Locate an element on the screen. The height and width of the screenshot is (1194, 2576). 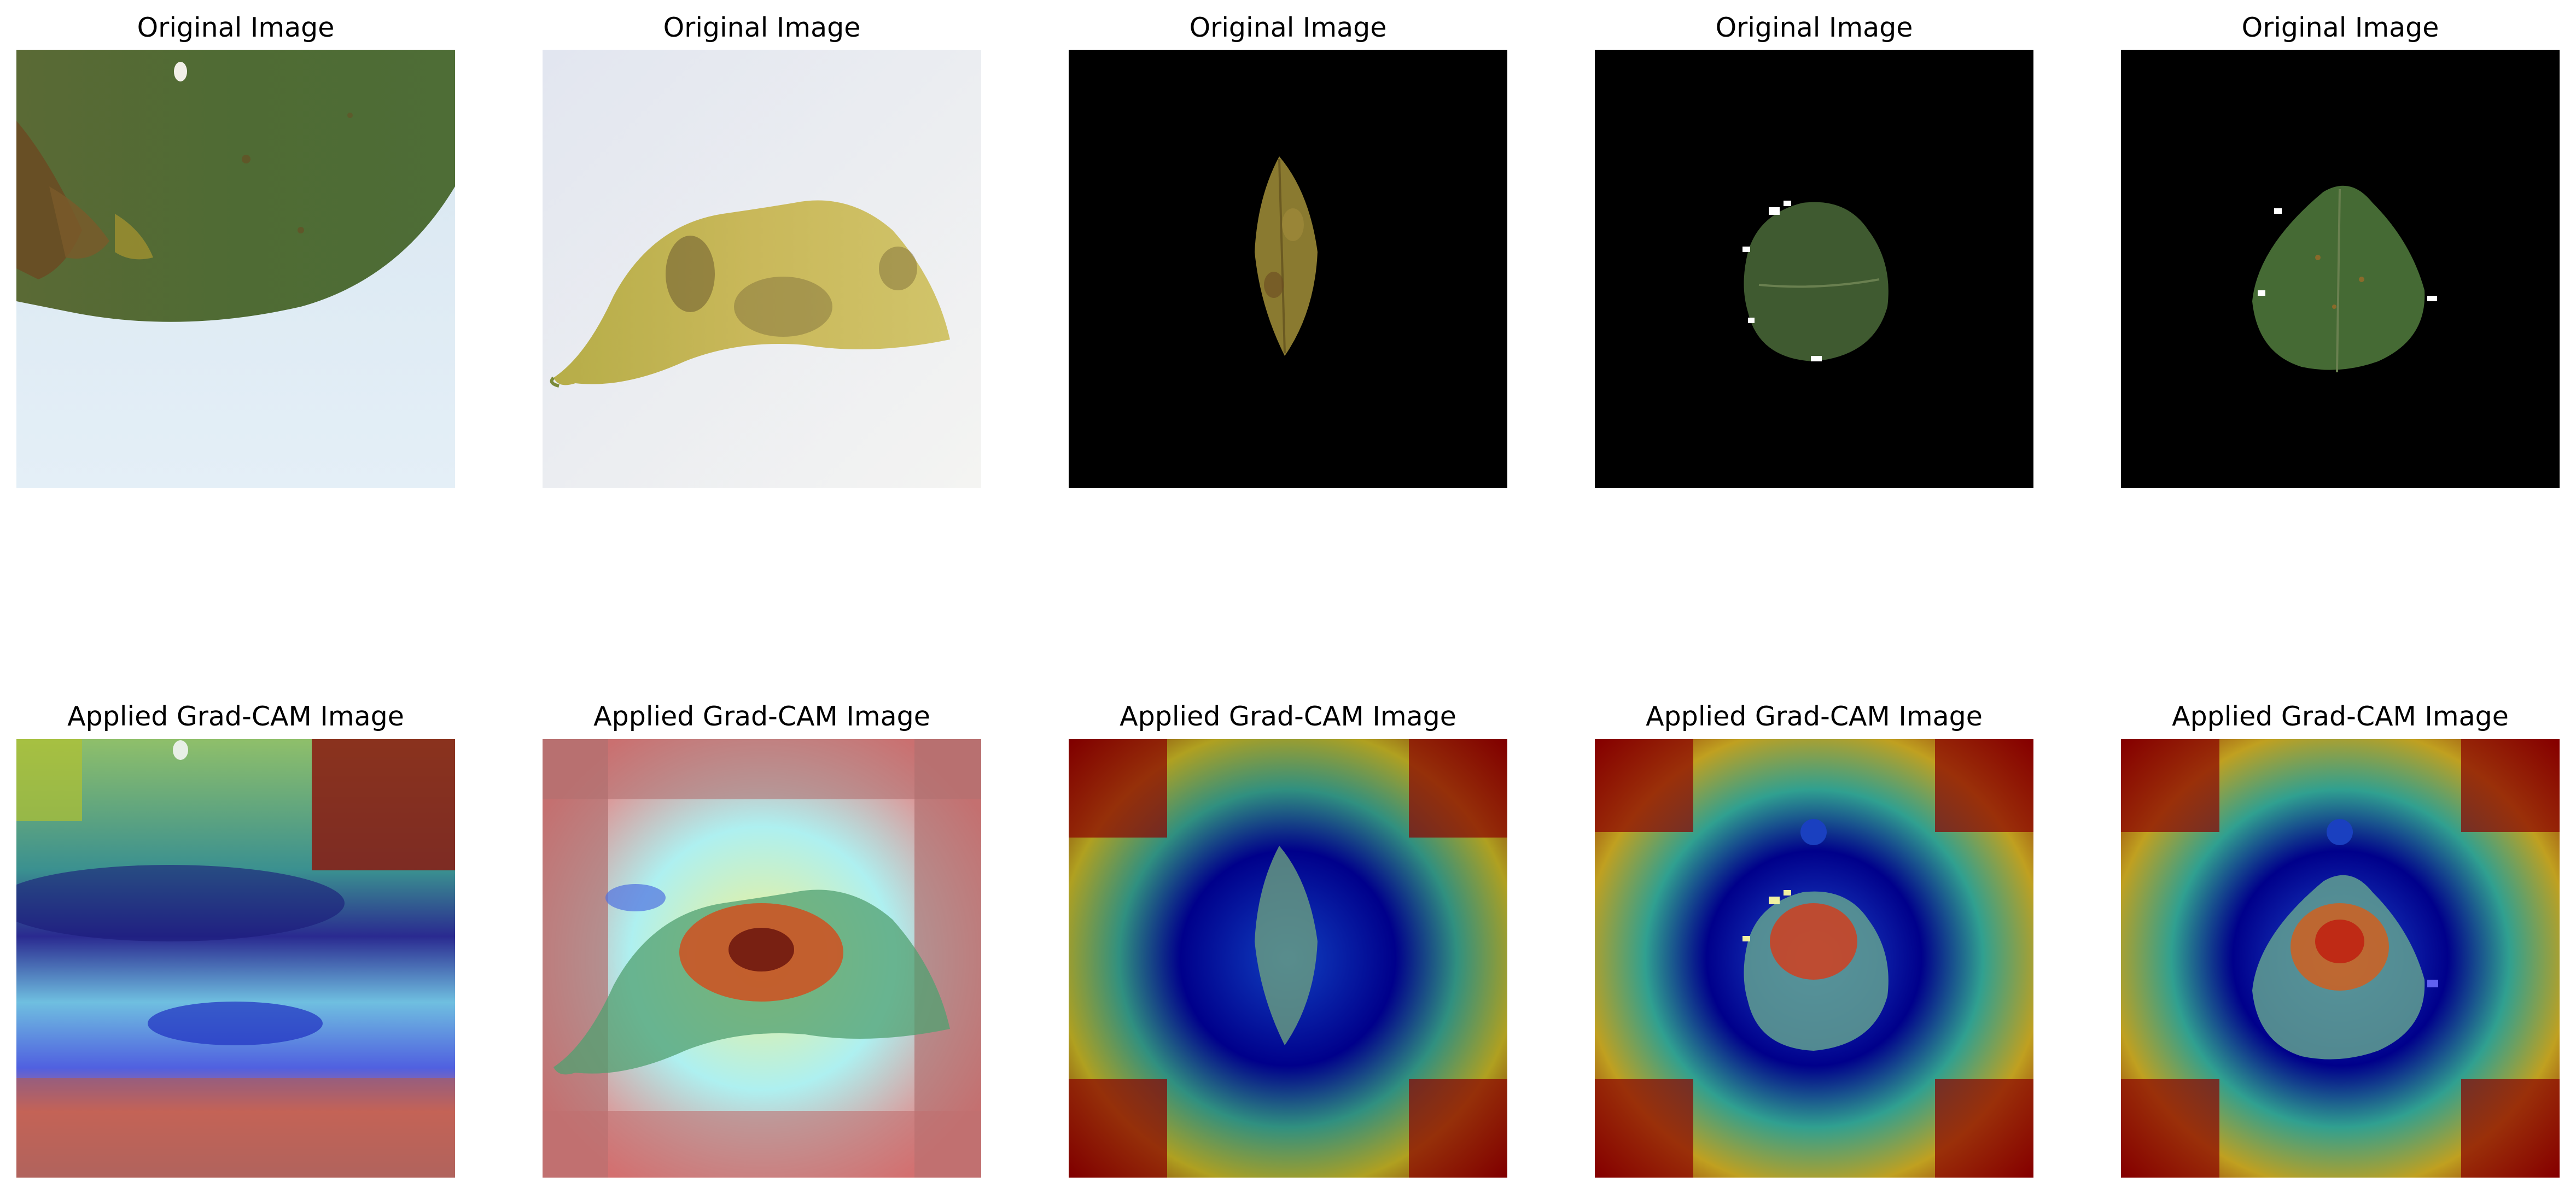
pod-image is located at coordinates (762, 269).